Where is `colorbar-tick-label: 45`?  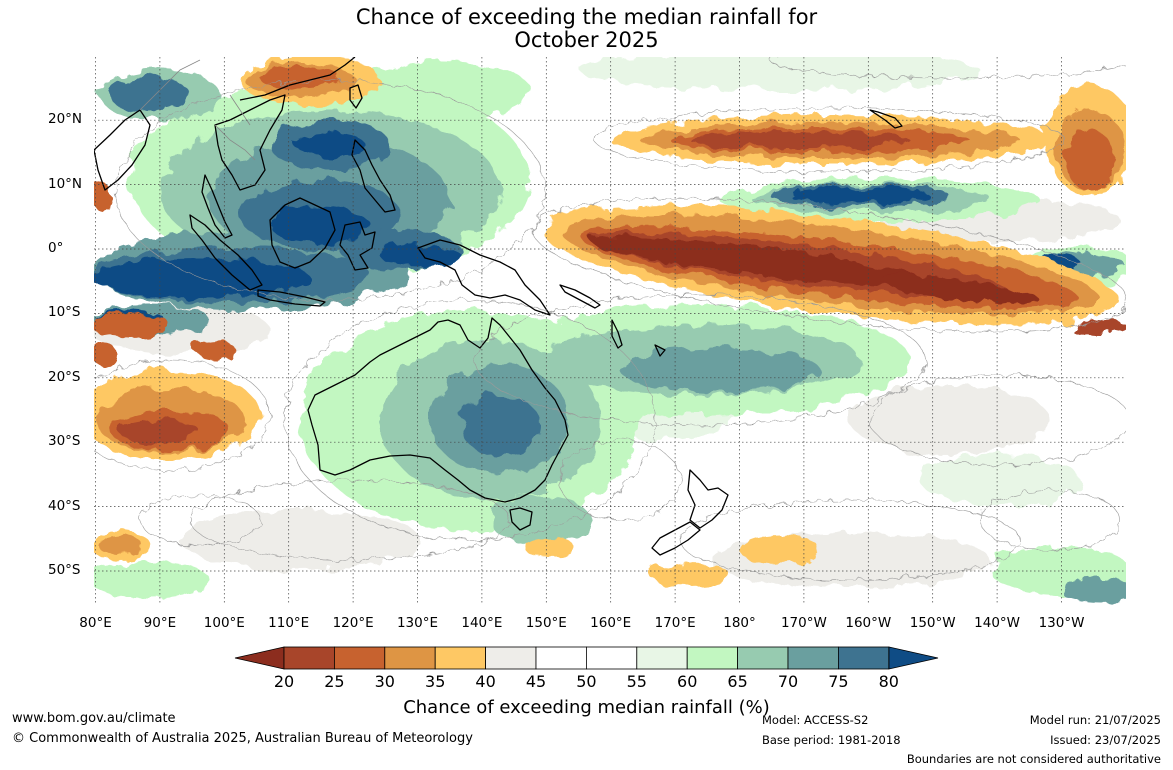 colorbar-tick-label: 45 is located at coordinates (536, 681).